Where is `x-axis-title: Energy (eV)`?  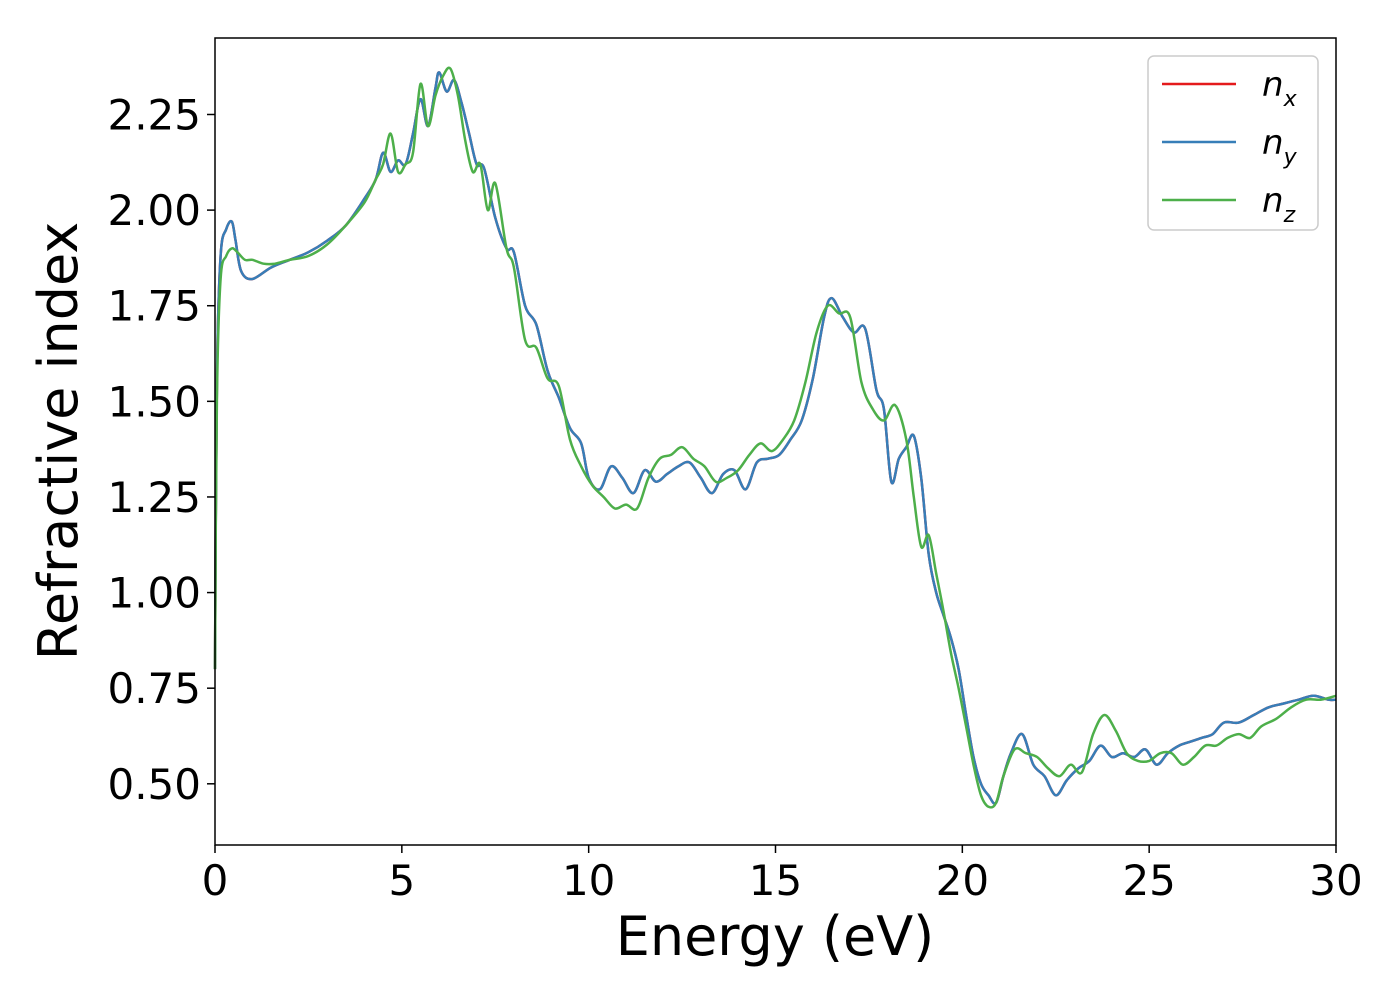
x-axis-title: Energy (eV) is located at coordinates (775, 936).